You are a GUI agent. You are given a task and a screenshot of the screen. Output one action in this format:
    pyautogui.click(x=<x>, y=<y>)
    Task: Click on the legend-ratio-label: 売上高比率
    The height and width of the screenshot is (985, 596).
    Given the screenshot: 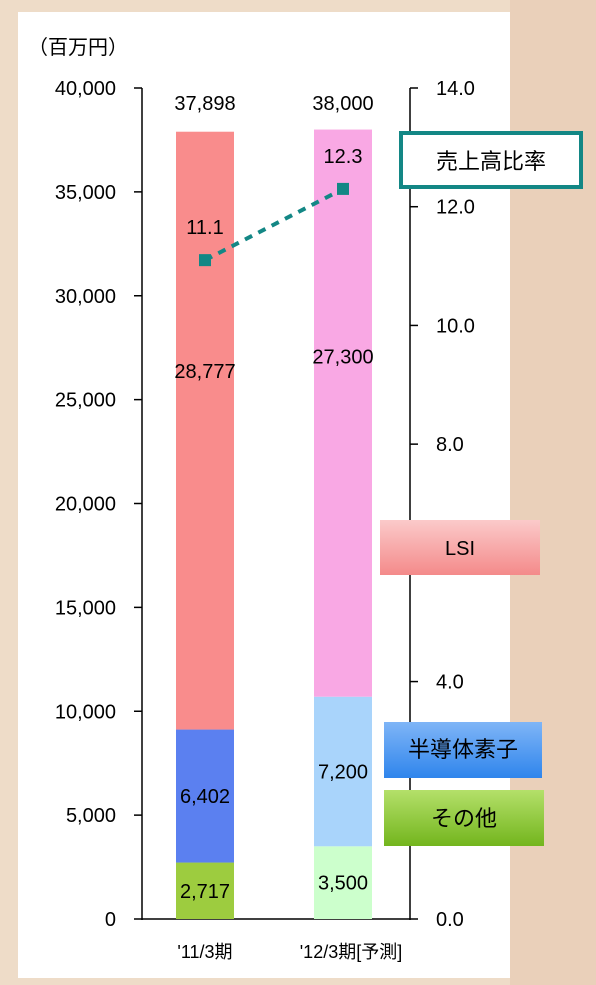 What is the action you would take?
    pyautogui.click(x=491, y=161)
    